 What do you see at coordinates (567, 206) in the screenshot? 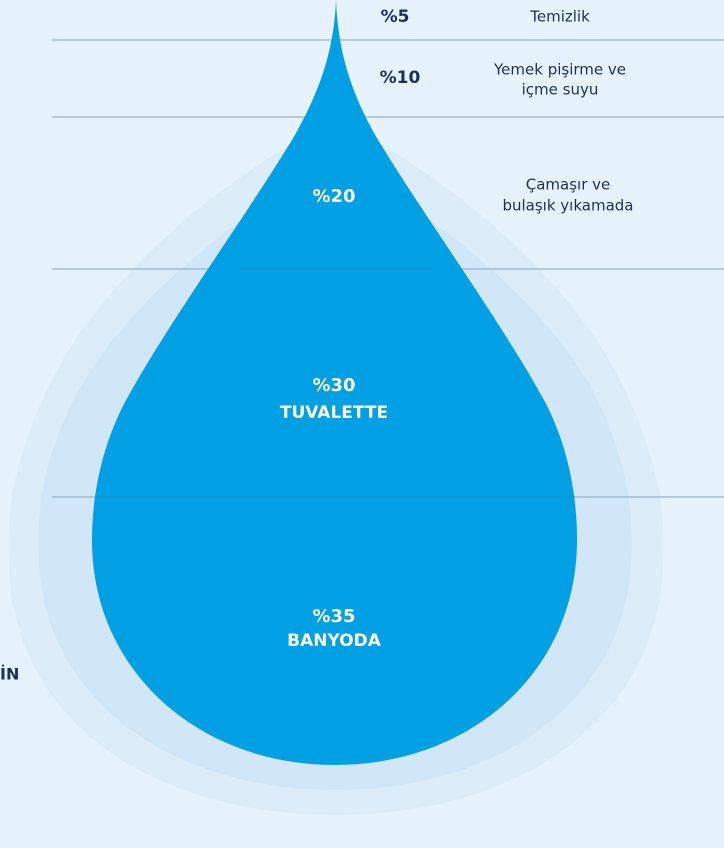
I see `label: bulaşık yıkamada` at bounding box center [567, 206].